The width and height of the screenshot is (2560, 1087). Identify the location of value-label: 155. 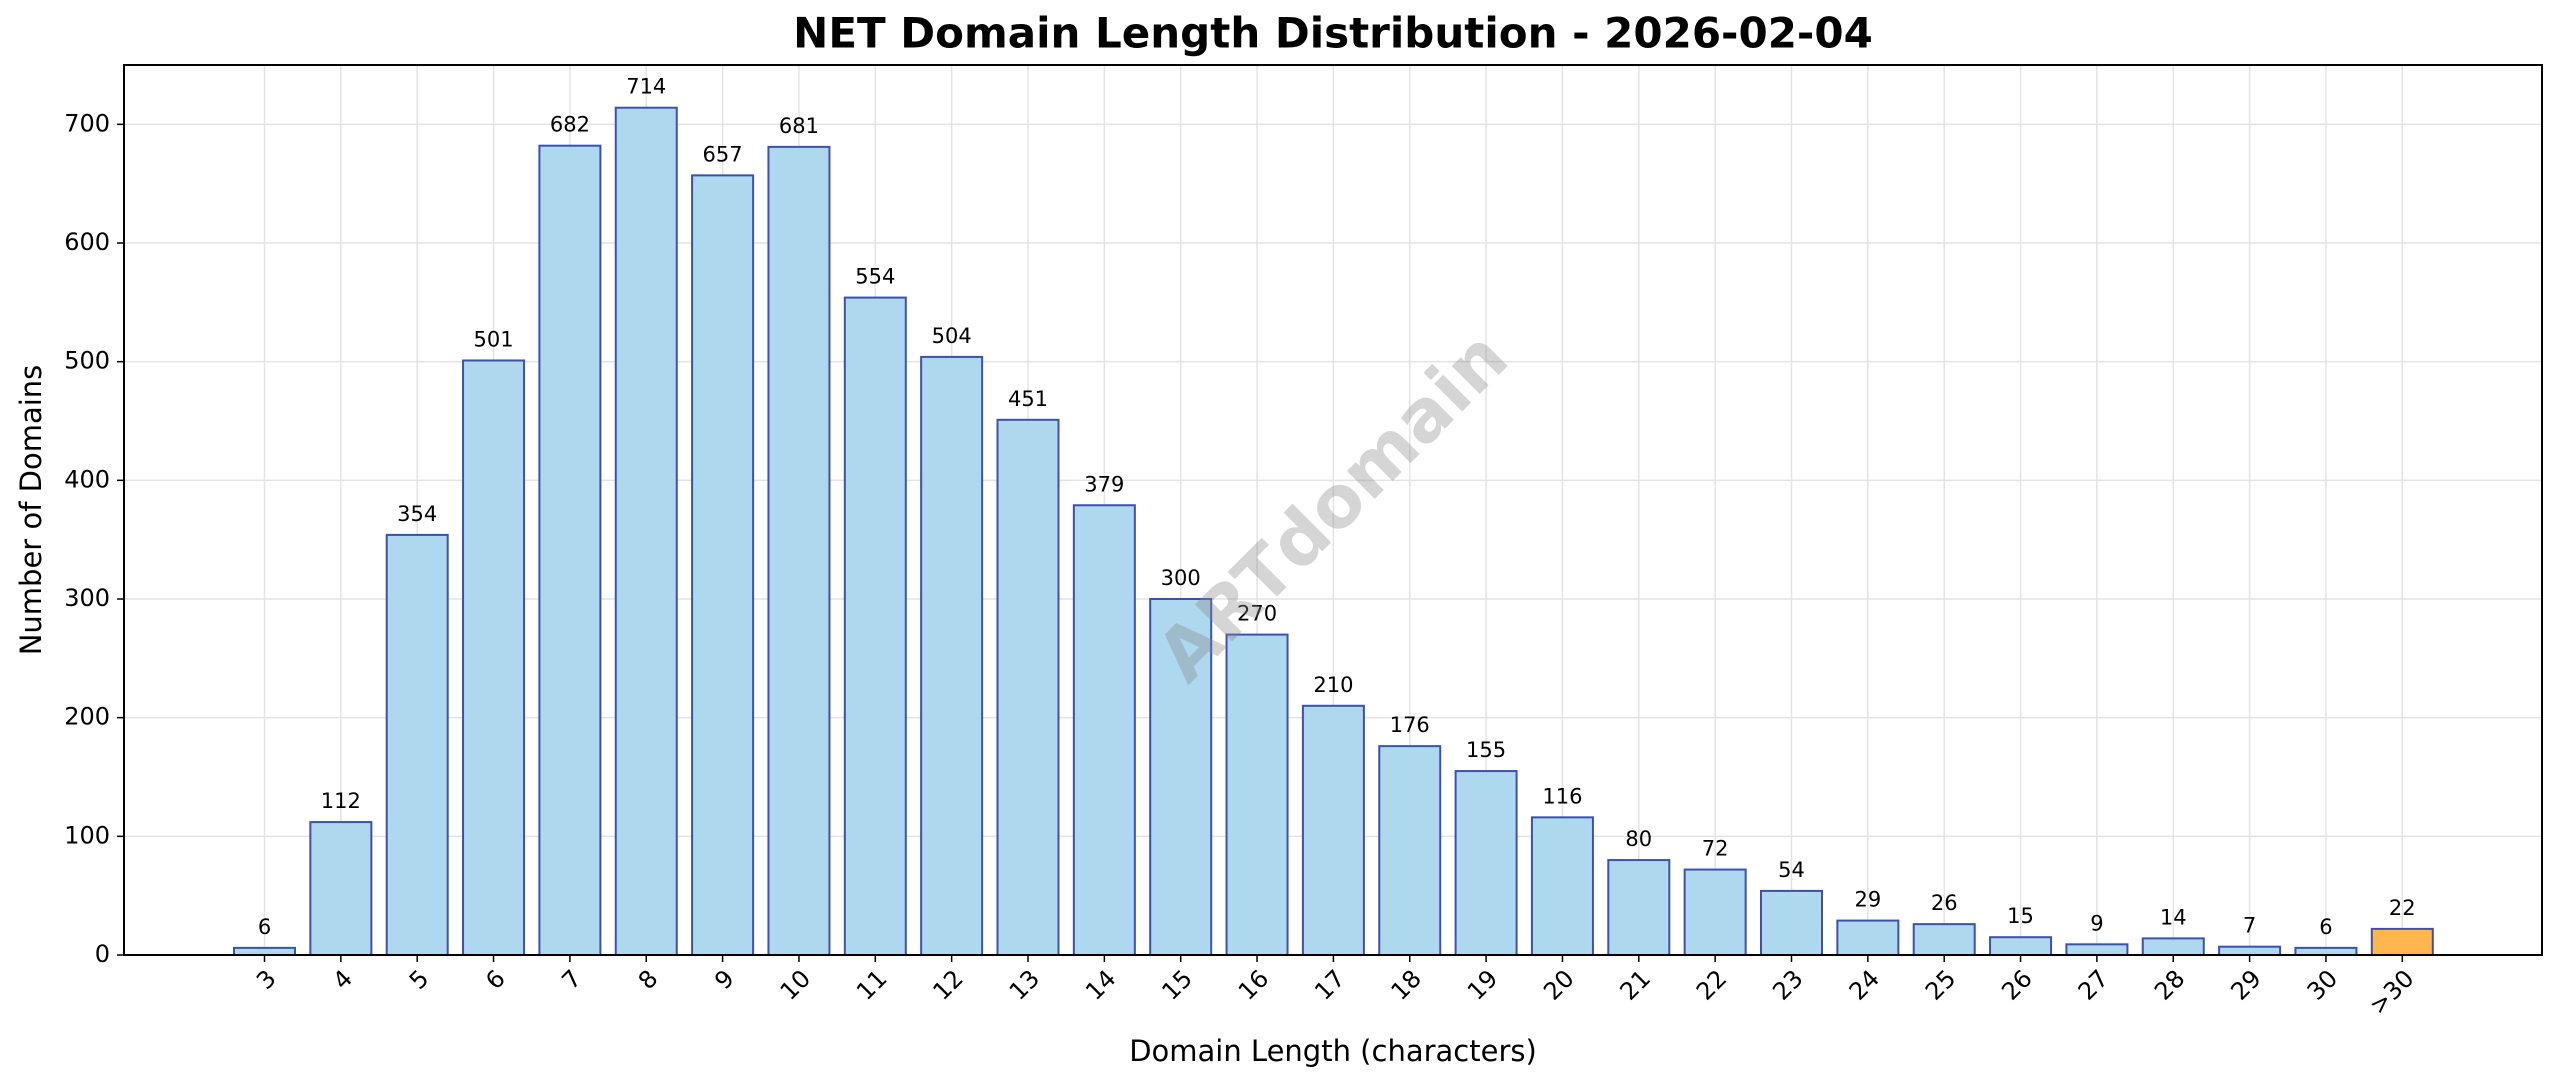
(1486, 750).